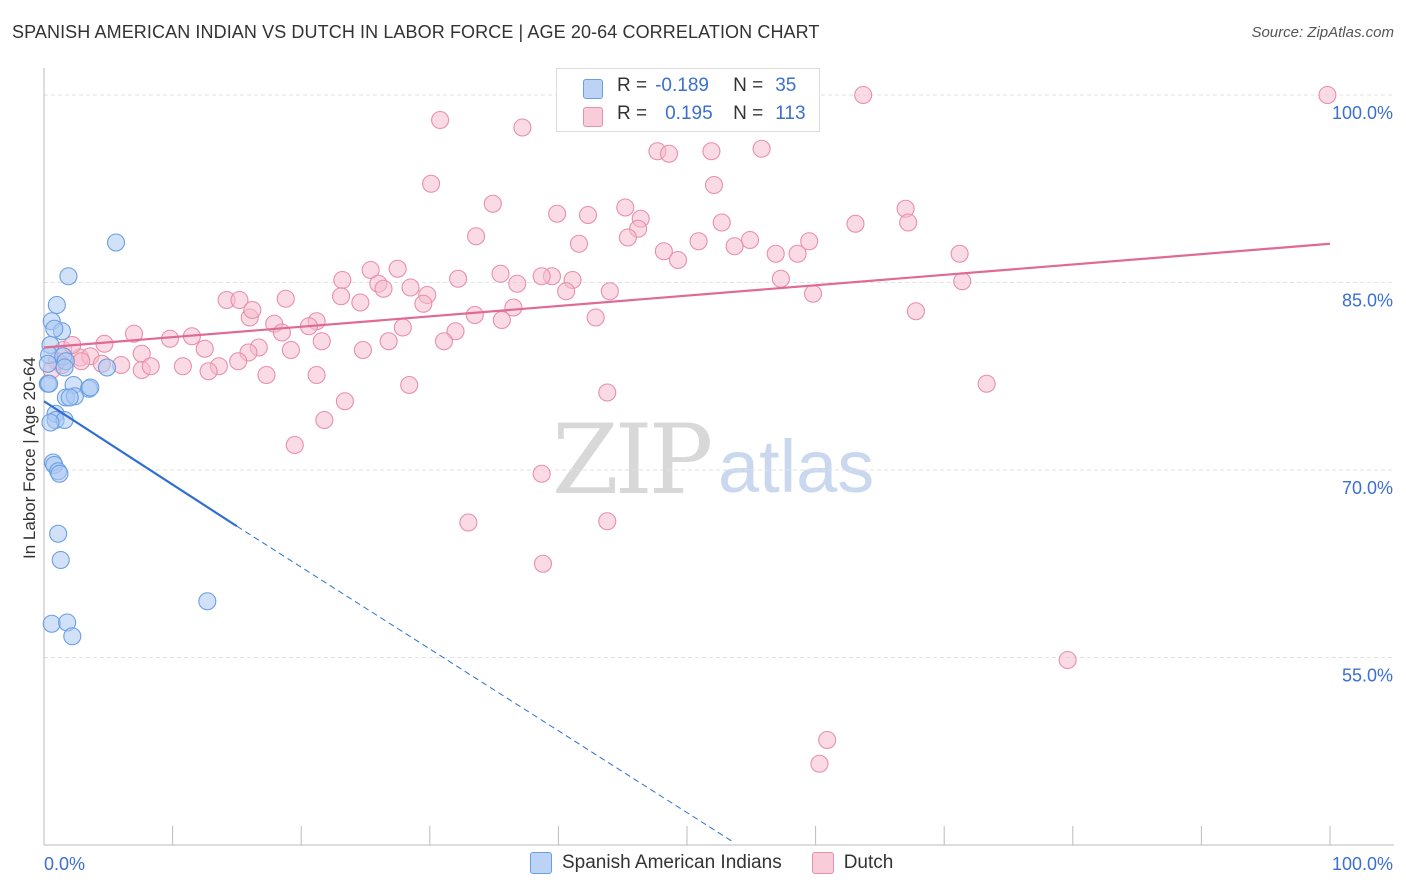 This screenshot has height=892, width=1406. What do you see at coordinates (790, 113) in the screenshot?
I see `legend-n-value: 113` at bounding box center [790, 113].